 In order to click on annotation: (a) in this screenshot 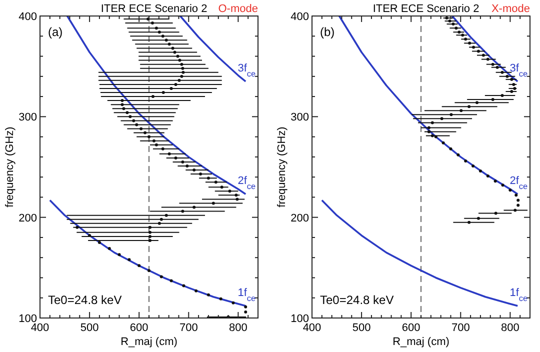, I will do `click(55, 32)`.